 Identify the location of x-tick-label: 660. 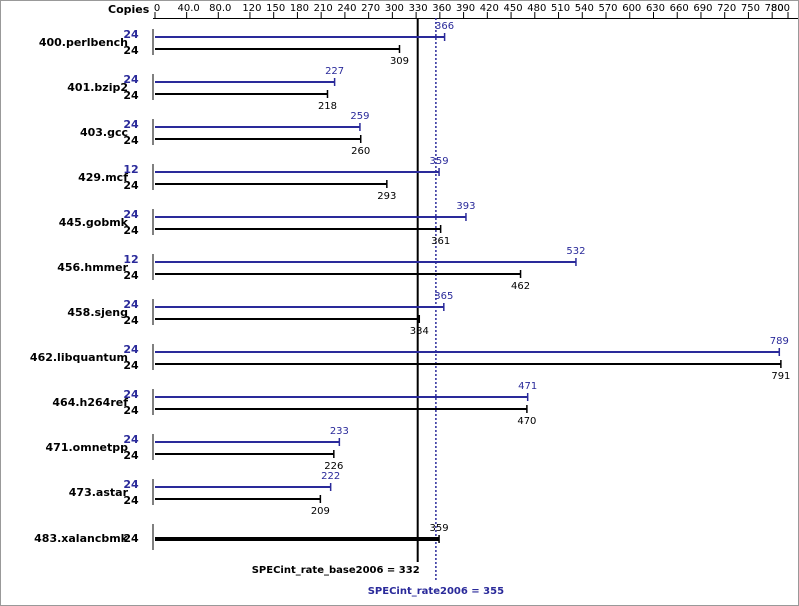
(679, 8).